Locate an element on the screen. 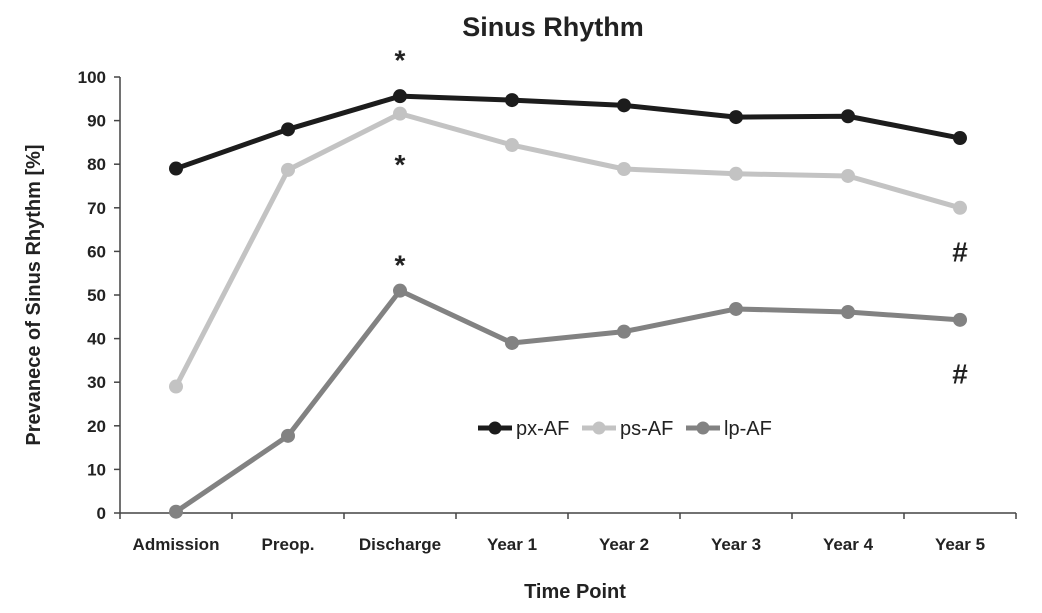 This screenshot has height=613, width=1042. x-tick-label: Discharge is located at coordinates (400, 544).